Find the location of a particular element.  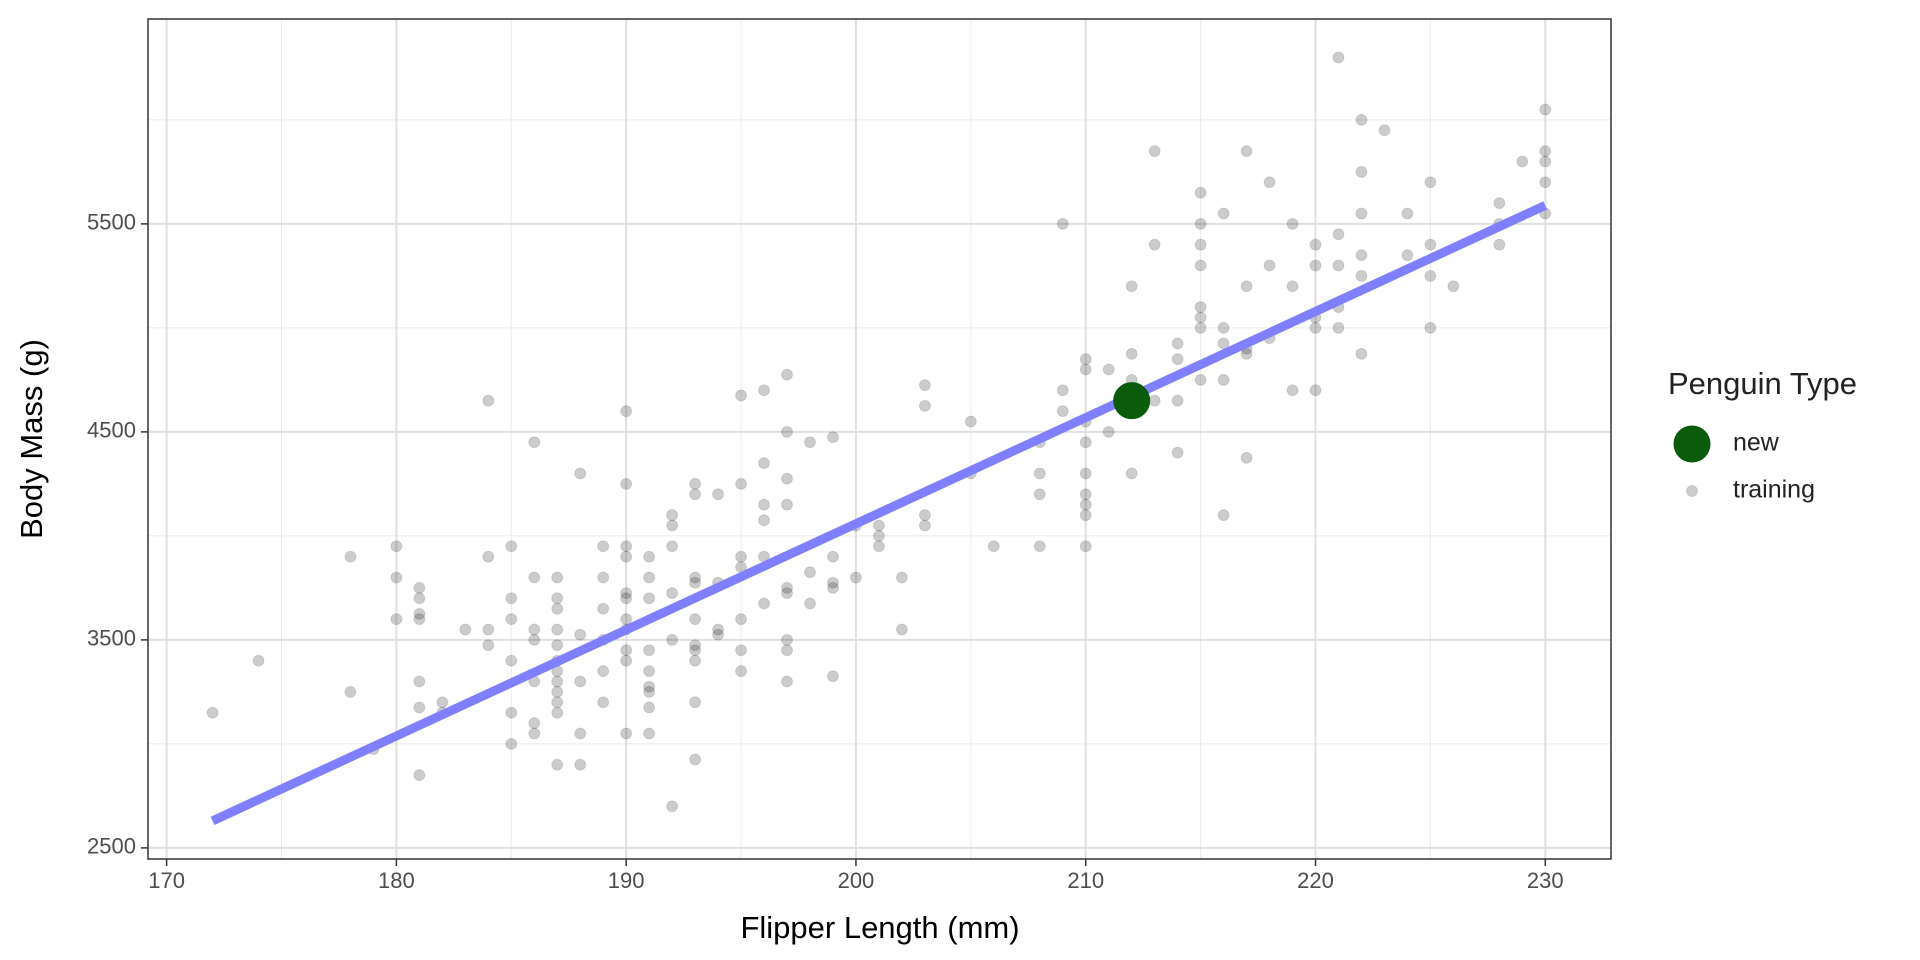

legend-swatch is located at coordinates (1692, 444).